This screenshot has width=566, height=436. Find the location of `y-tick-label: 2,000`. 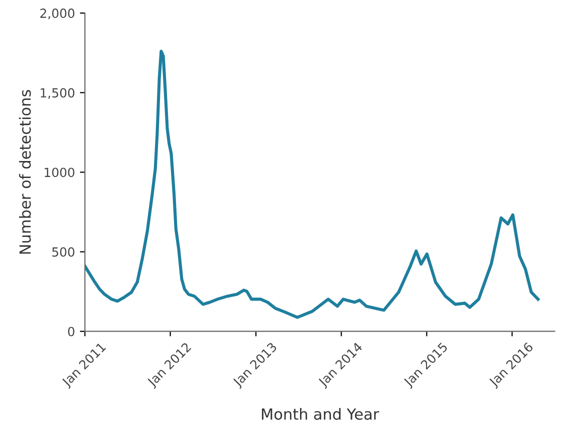

y-tick-label: 2,000 is located at coordinates (57, 14).